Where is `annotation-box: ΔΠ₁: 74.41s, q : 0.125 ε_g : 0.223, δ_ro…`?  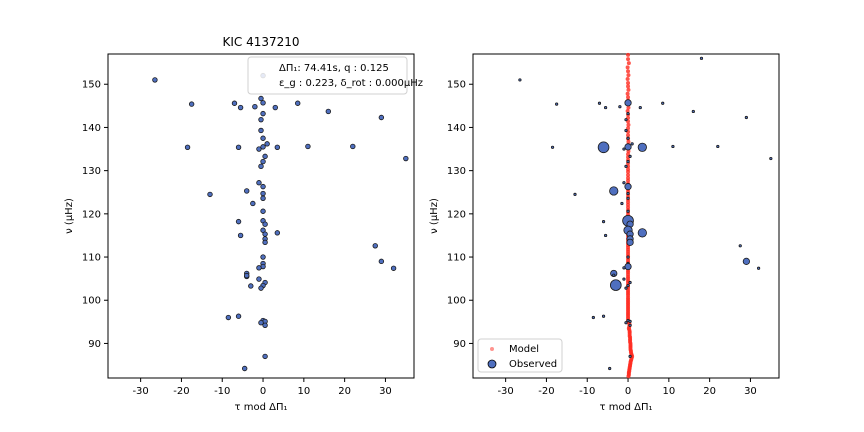 annotation-box: ΔΠ₁: 74.41s, q : 0.125 ε_g : 0.223, δ_ro… is located at coordinates (335, 75).